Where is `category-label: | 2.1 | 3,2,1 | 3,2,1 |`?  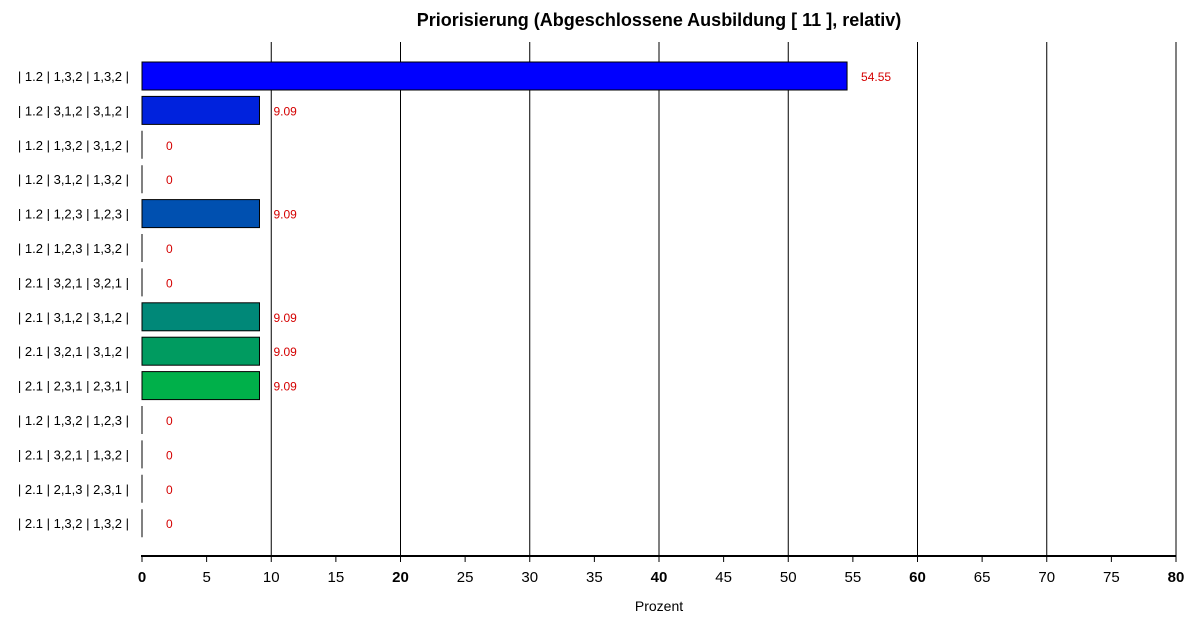
category-label: | 2.1 | 3,2,1 | 3,2,1 | is located at coordinates (73, 282).